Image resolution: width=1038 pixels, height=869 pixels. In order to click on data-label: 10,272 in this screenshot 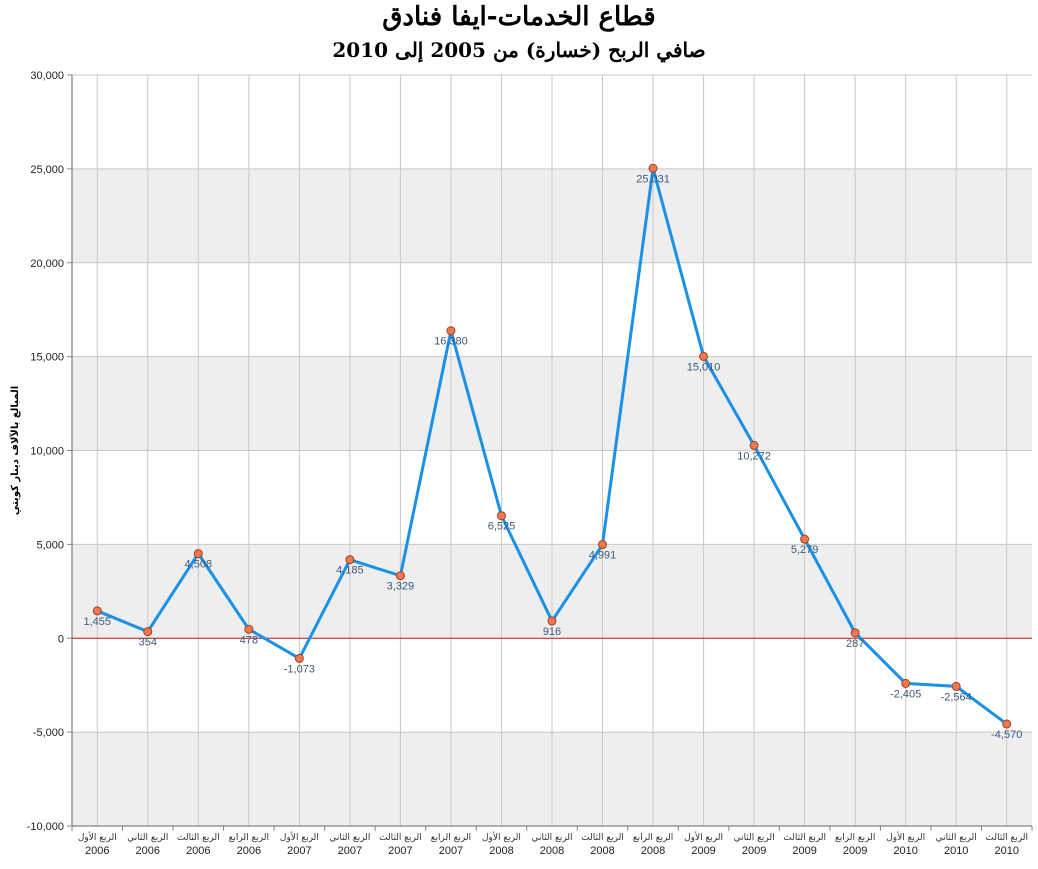, I will do `click(754, 456)`.